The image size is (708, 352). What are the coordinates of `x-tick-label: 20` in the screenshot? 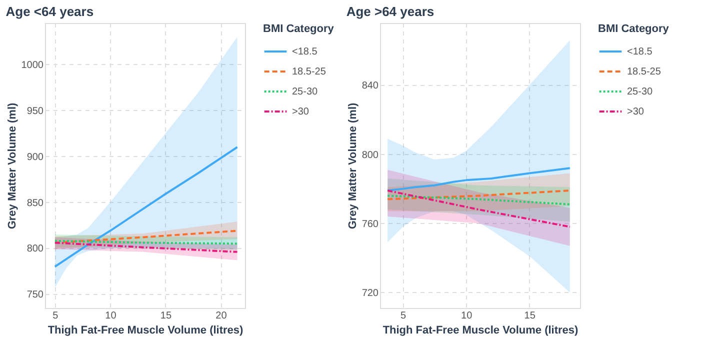 It's located at (222, 316).